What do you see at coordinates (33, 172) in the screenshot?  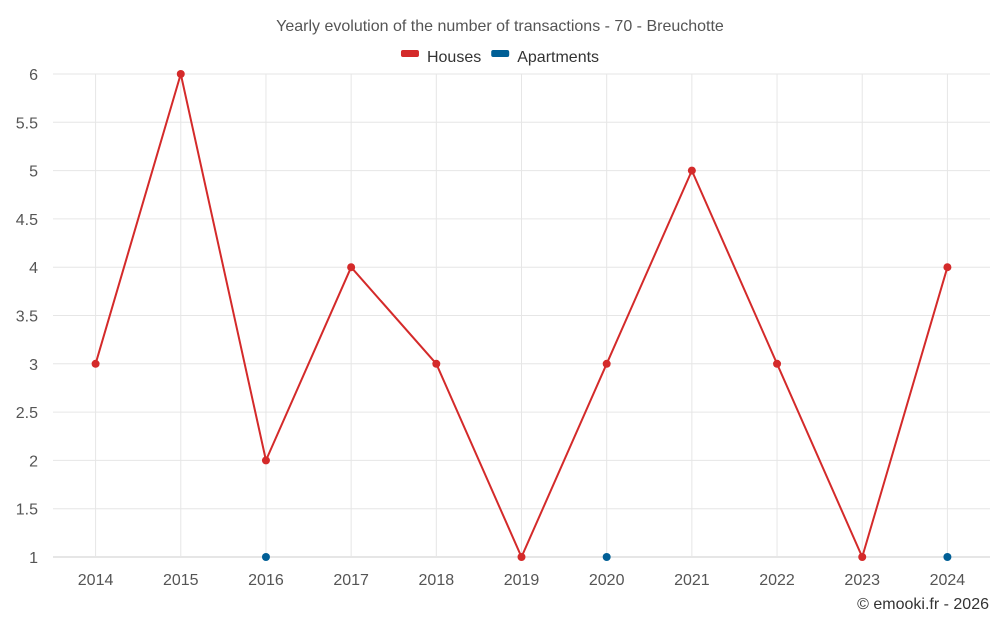 I see `y-tick-label: 5` at bounding box center [33, 172].